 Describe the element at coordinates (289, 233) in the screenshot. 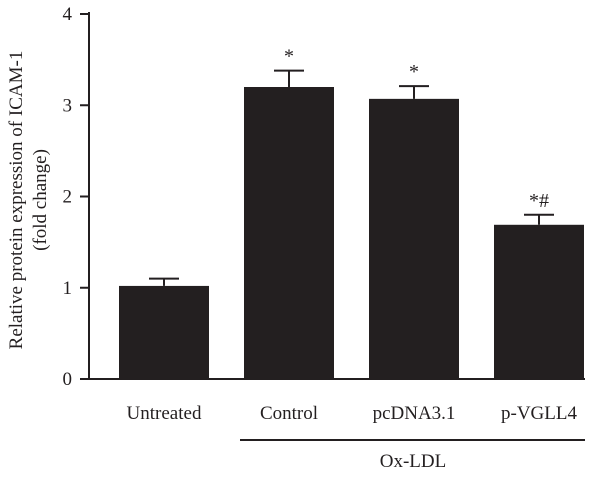

I see `bar-control` at that location.